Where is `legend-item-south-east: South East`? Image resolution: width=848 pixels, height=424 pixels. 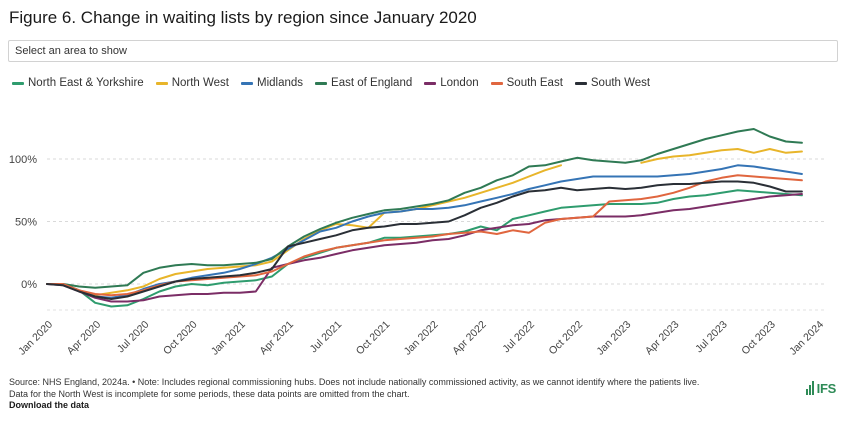
legend-item-south-east: South East is located at coordinates (526, 83).